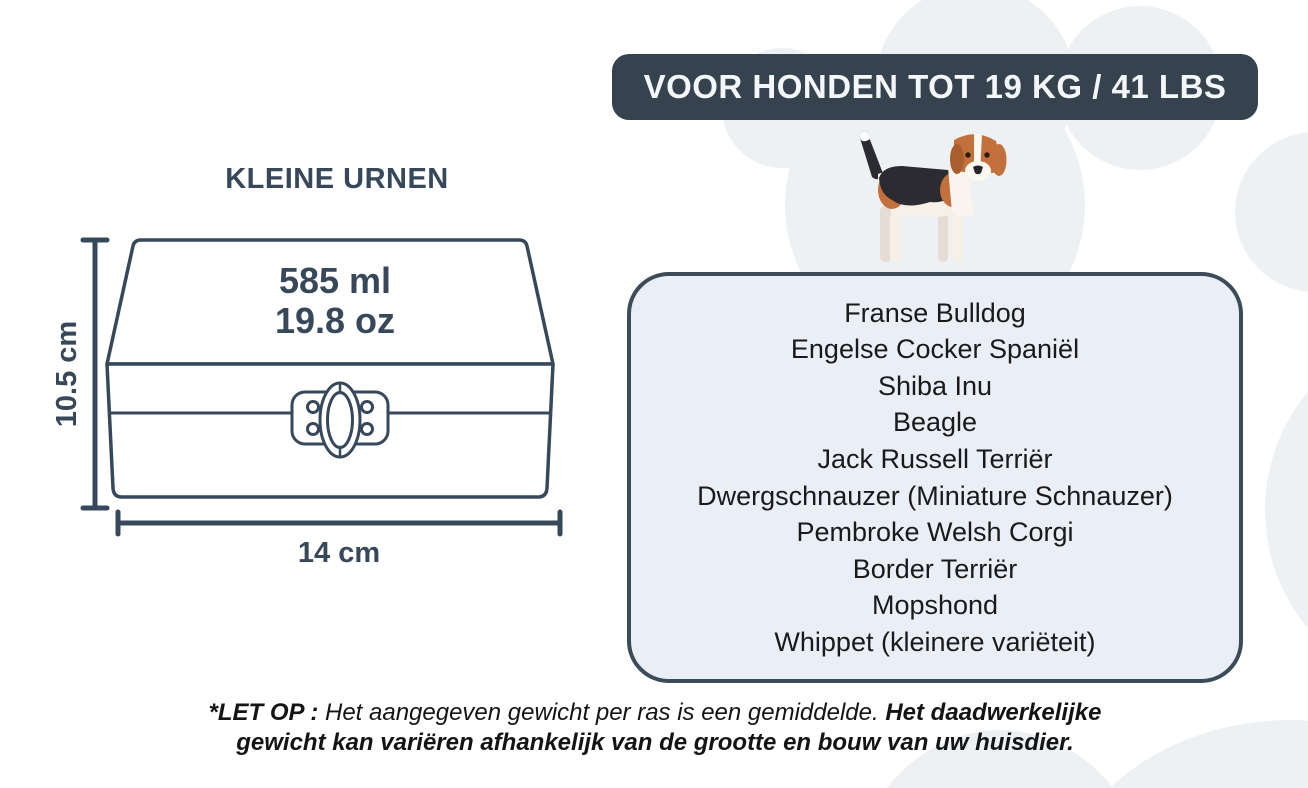 This screenshot has width=1308, height=788. Describe the element at coordinates (1271, 212) in the screenshot. I see `paw-toe-shape` at that location.